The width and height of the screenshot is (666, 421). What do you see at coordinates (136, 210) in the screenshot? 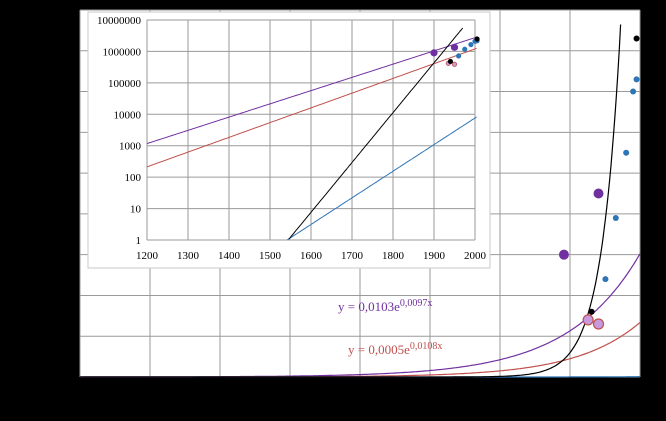
I see `inset-y-tick-label: 10` at bounding box center [136, 210].